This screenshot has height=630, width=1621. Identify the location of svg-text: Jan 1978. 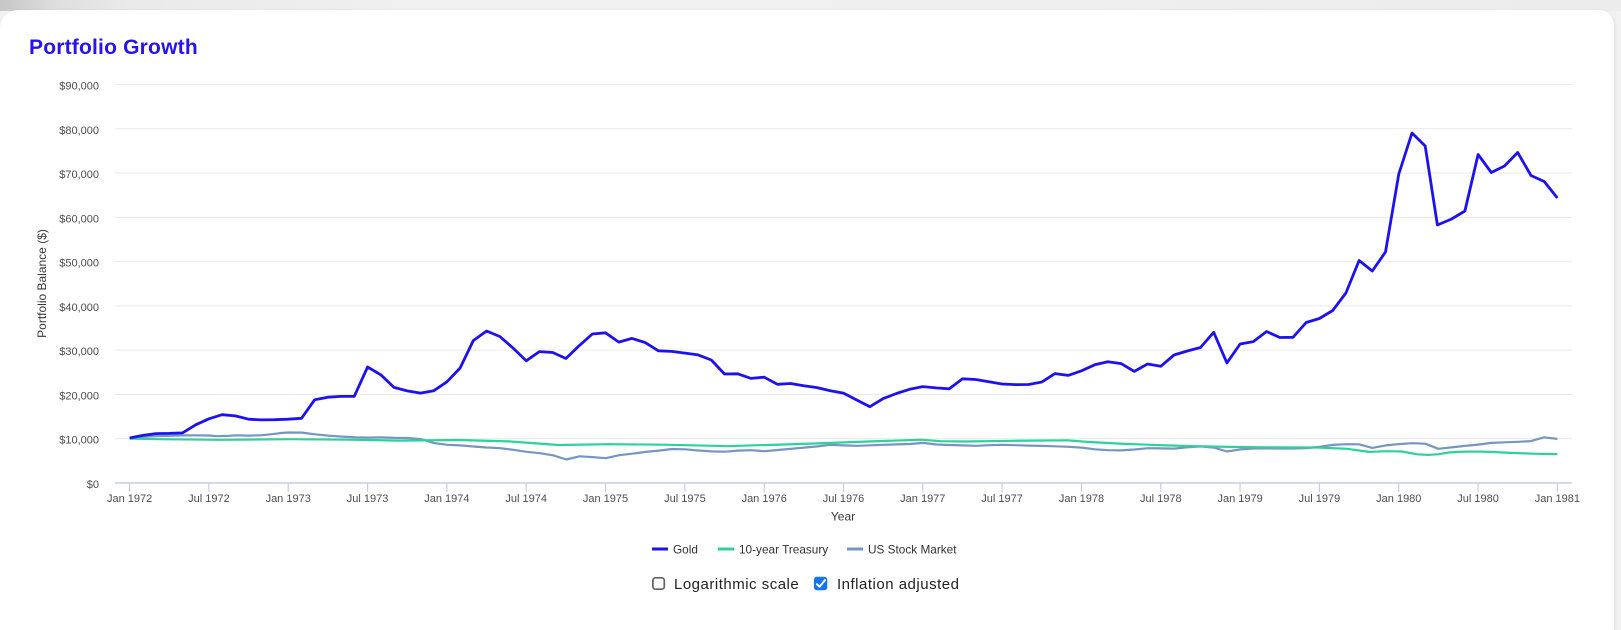
(1081, 499).